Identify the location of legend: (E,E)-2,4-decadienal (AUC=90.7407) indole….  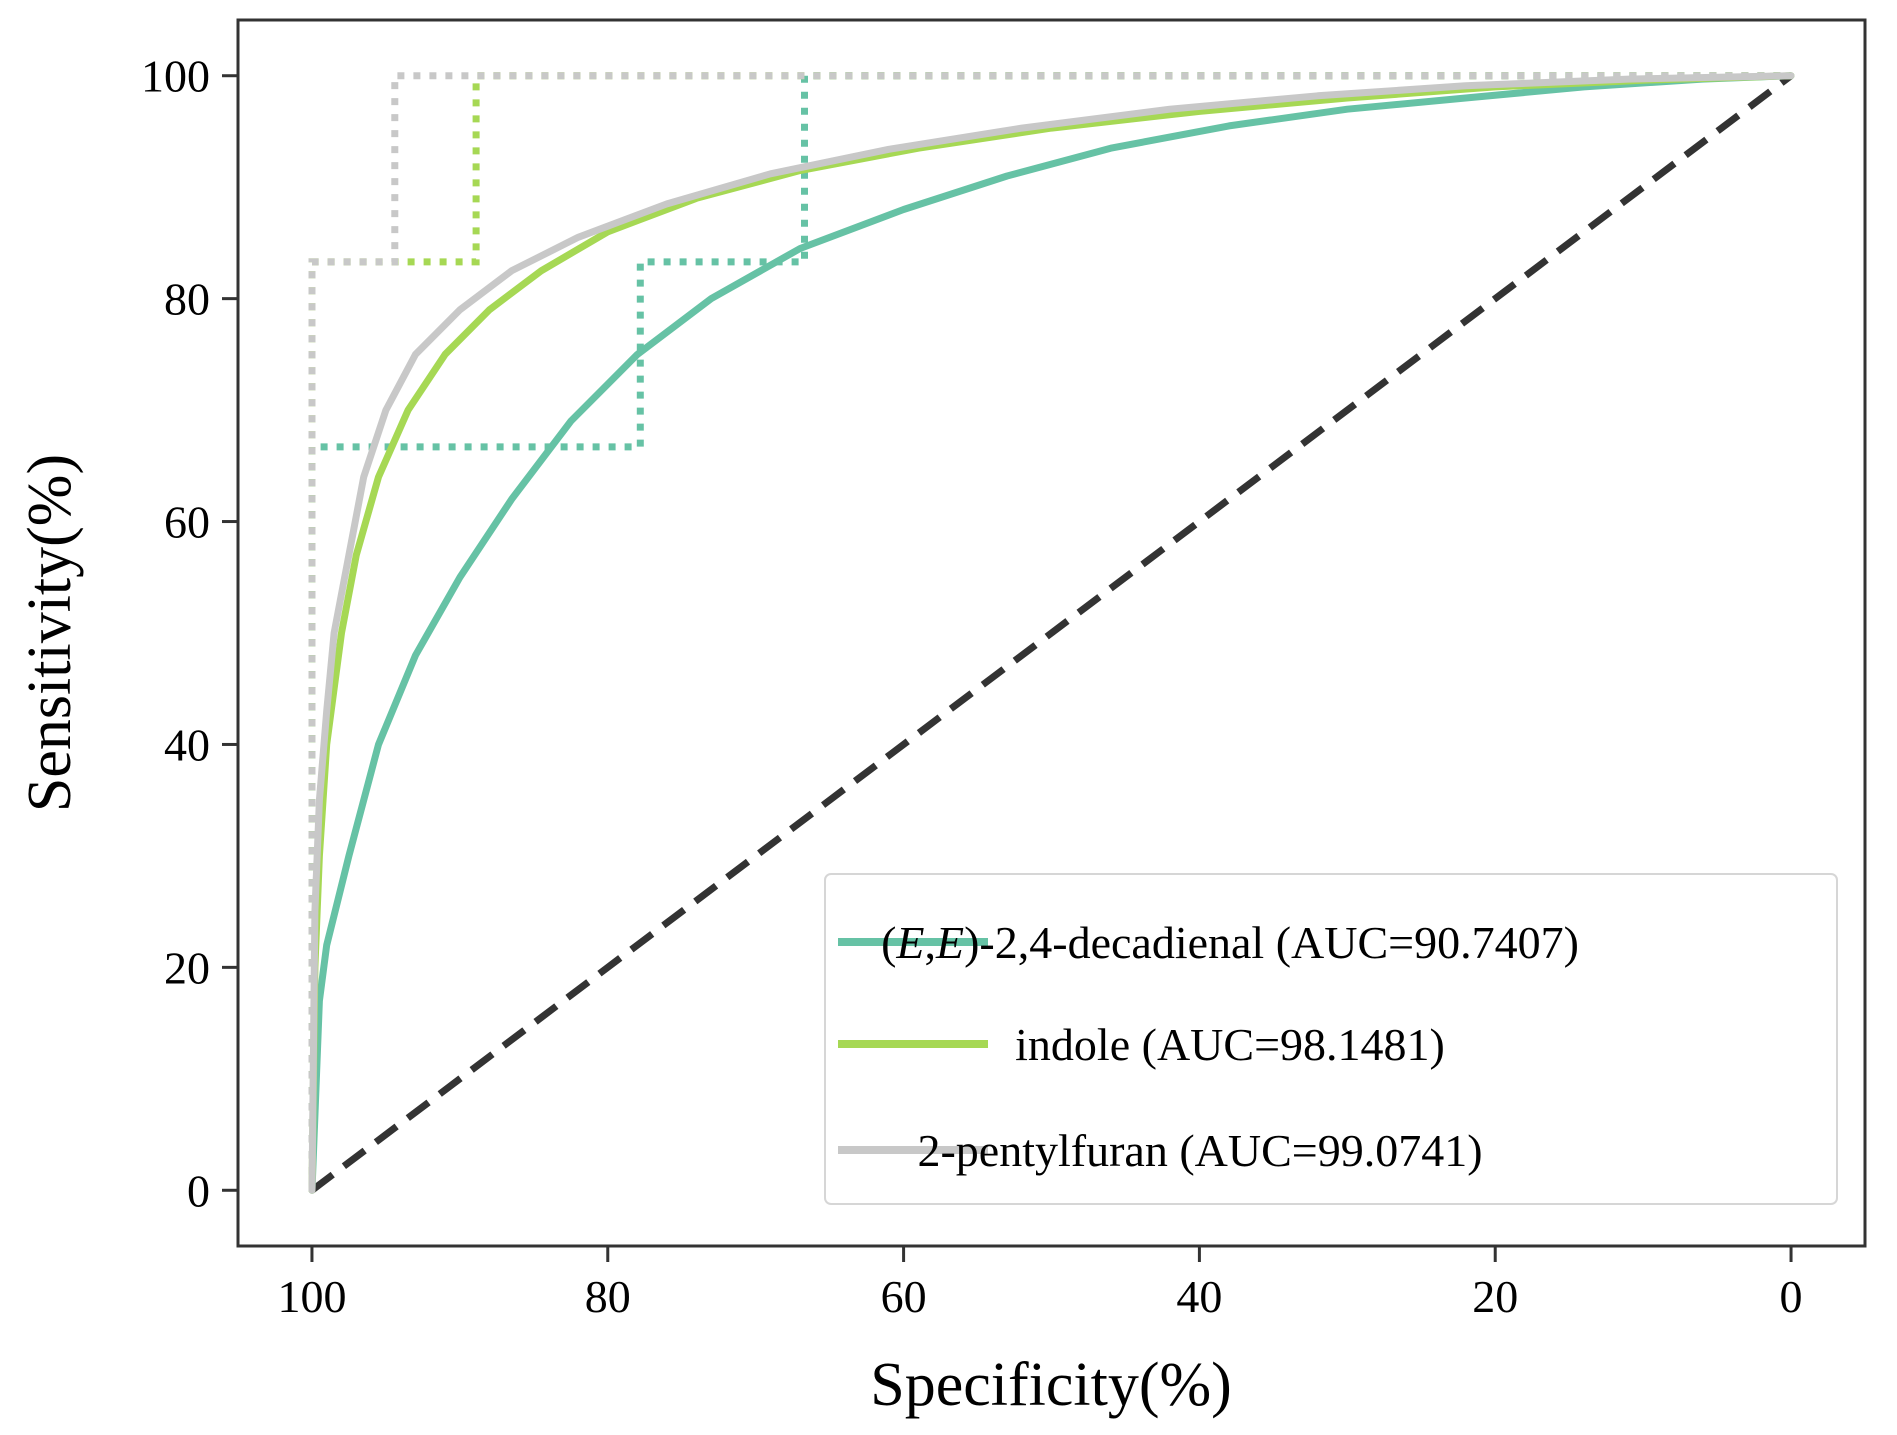
(1331, 1039).